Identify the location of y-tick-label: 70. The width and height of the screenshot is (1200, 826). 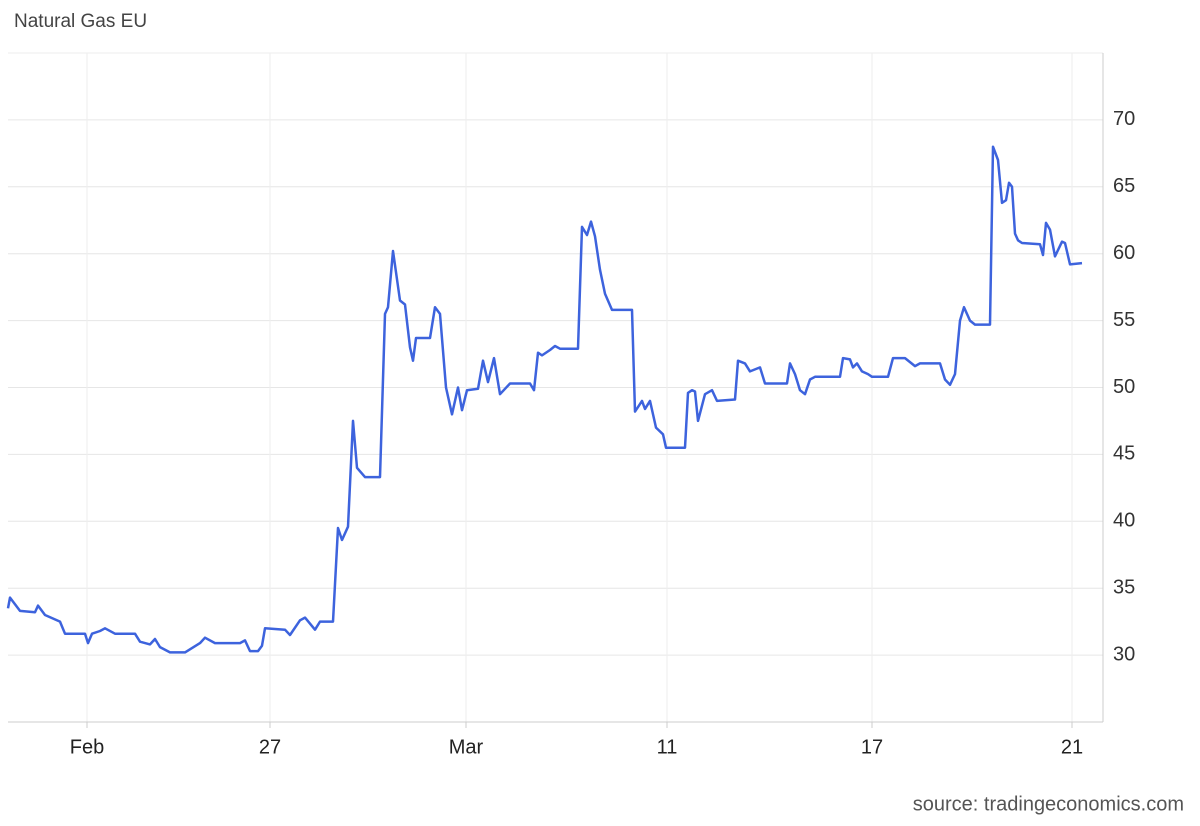
(1124, 119).